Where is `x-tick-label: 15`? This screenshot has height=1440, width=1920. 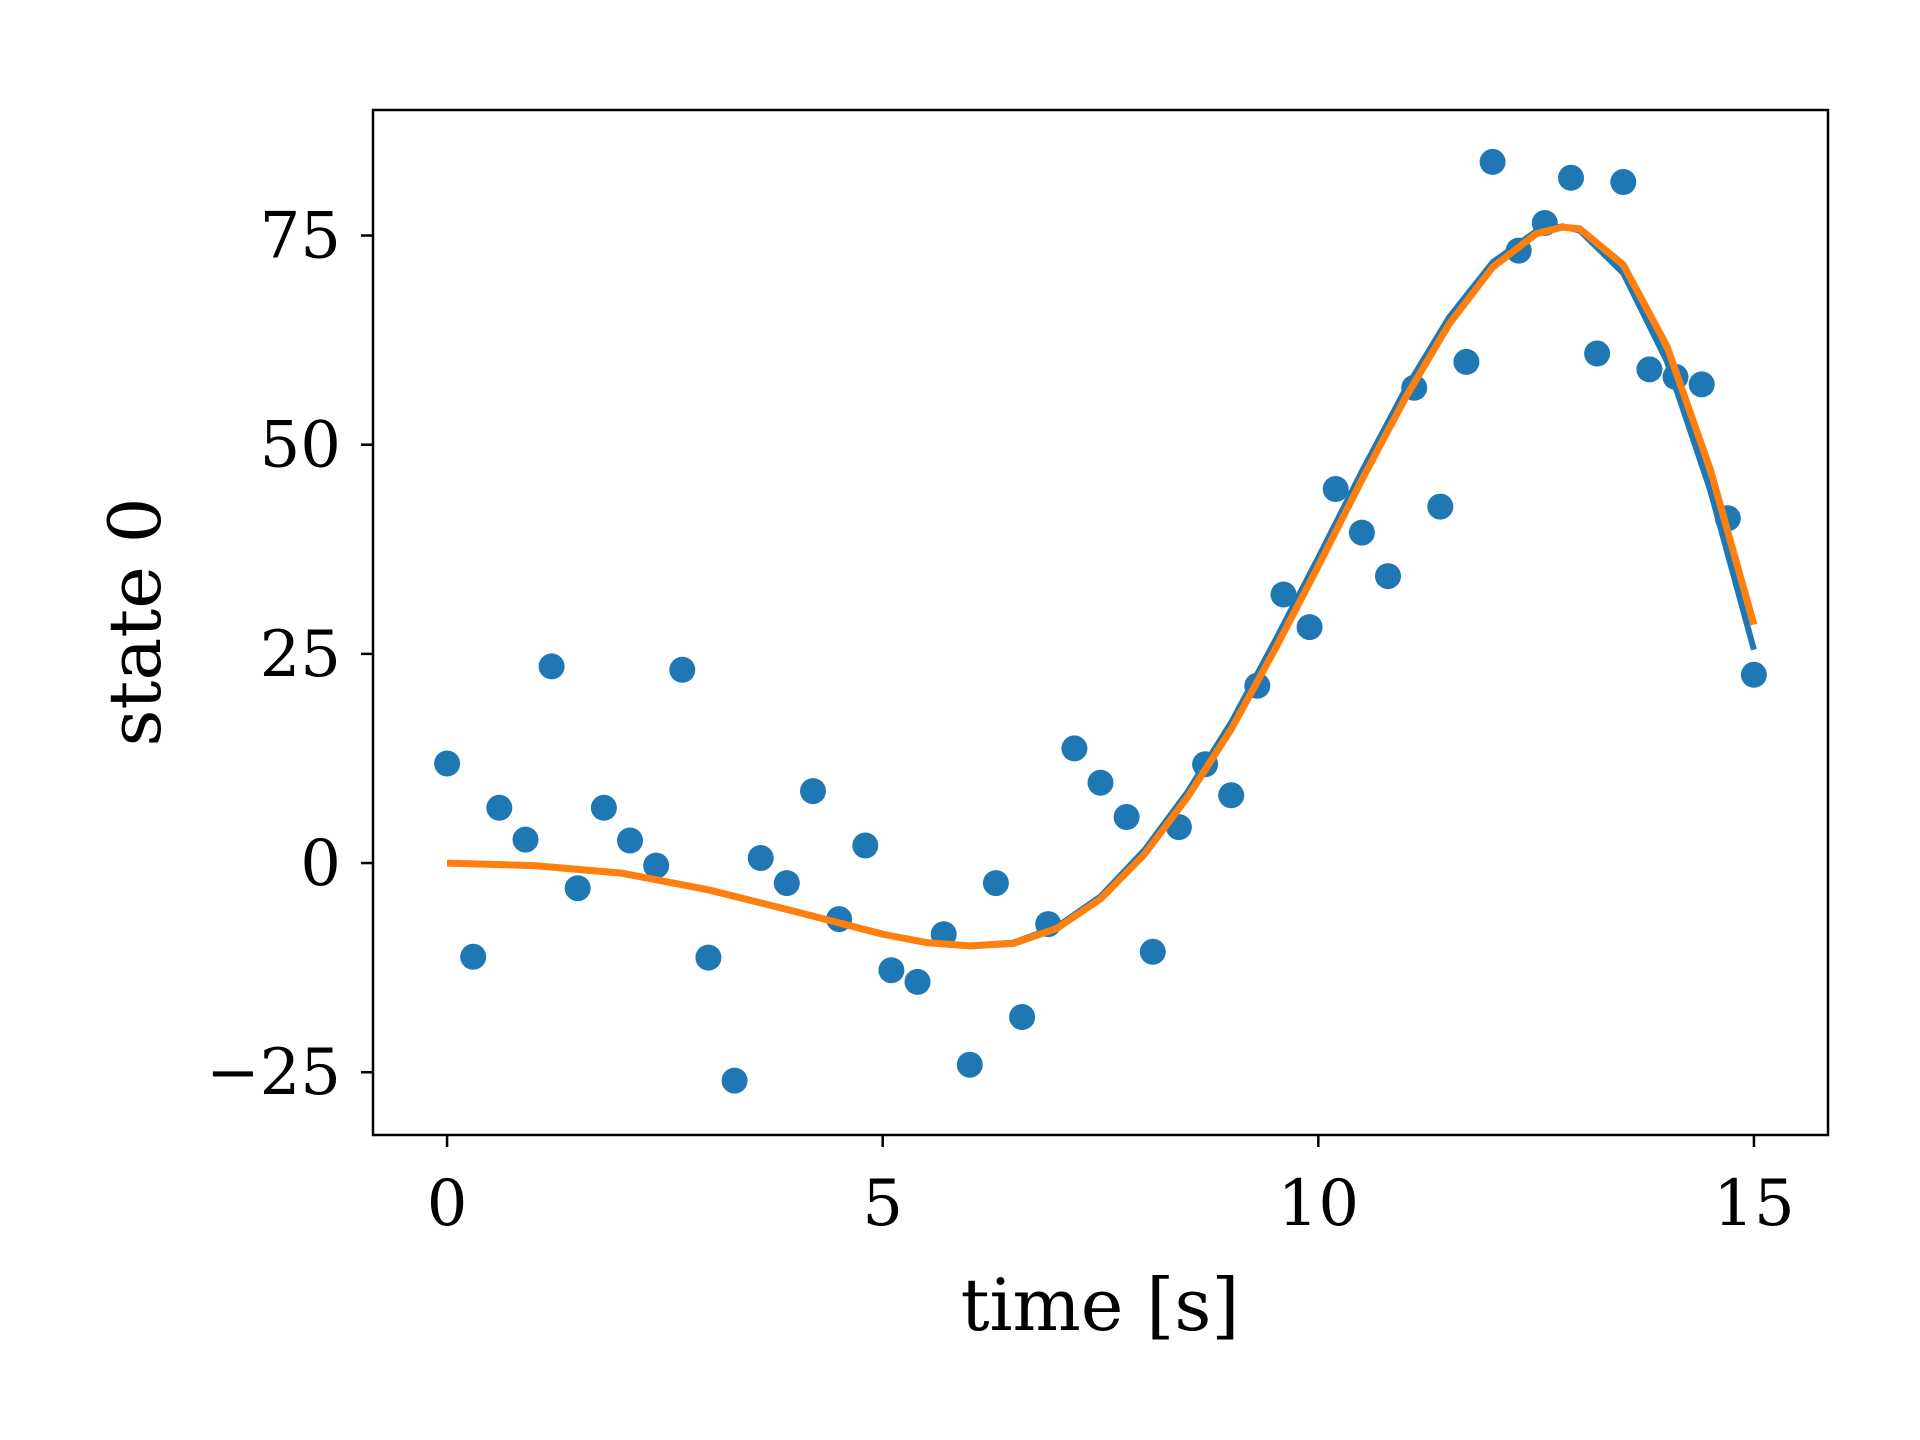 x-tick-label: 15 is located at coordinates (1753, 1204).